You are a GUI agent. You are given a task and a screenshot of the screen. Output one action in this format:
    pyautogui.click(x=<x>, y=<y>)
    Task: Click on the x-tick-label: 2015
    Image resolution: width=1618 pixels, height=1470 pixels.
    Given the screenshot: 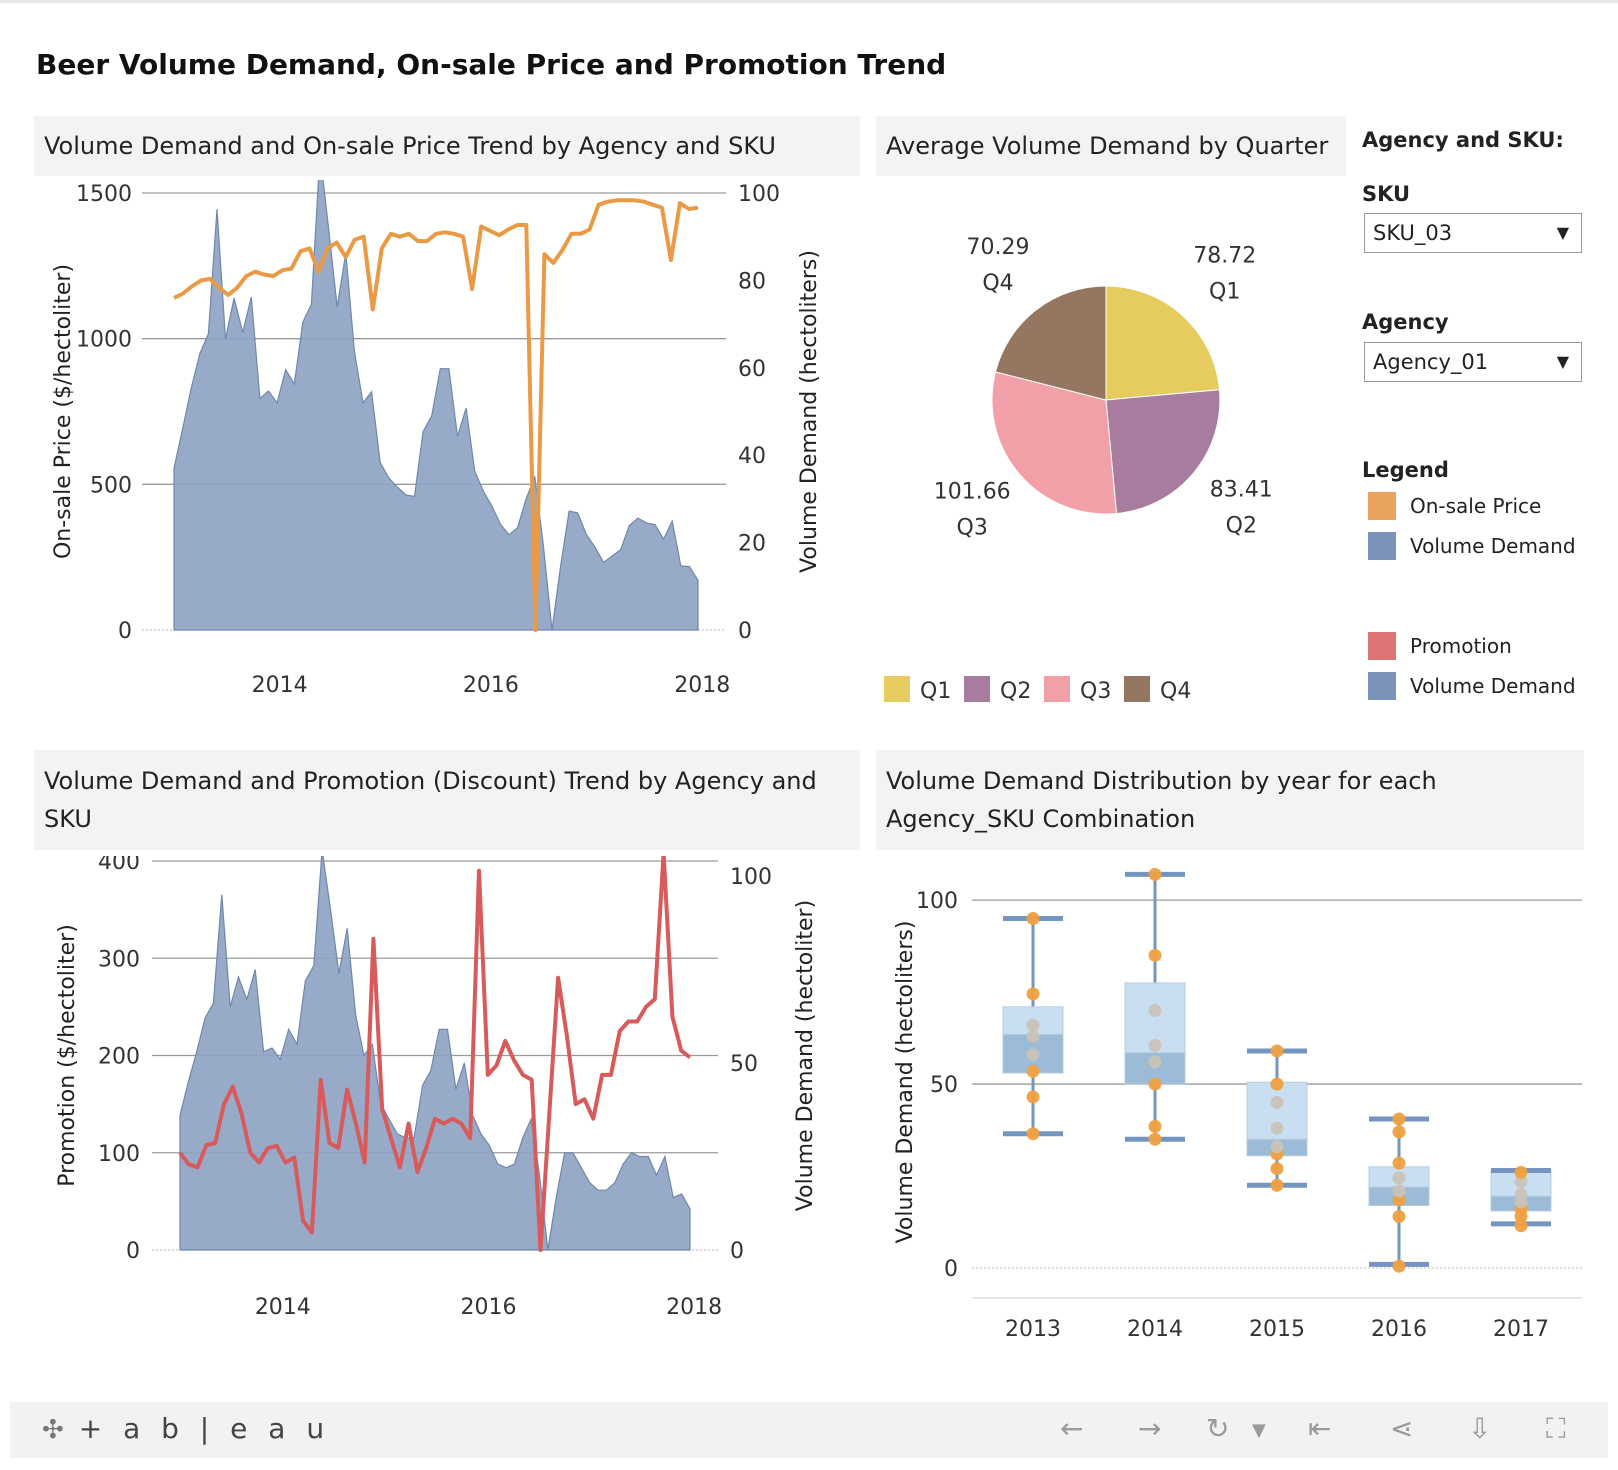 What is the action you would take?
    pyautogui.click(x=1277, y=1329)
    